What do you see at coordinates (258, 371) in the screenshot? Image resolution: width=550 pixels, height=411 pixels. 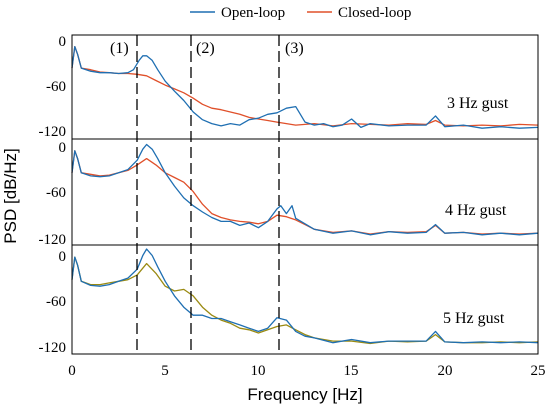 I see `xtick-2: 10` at bounding box center [258, 371].